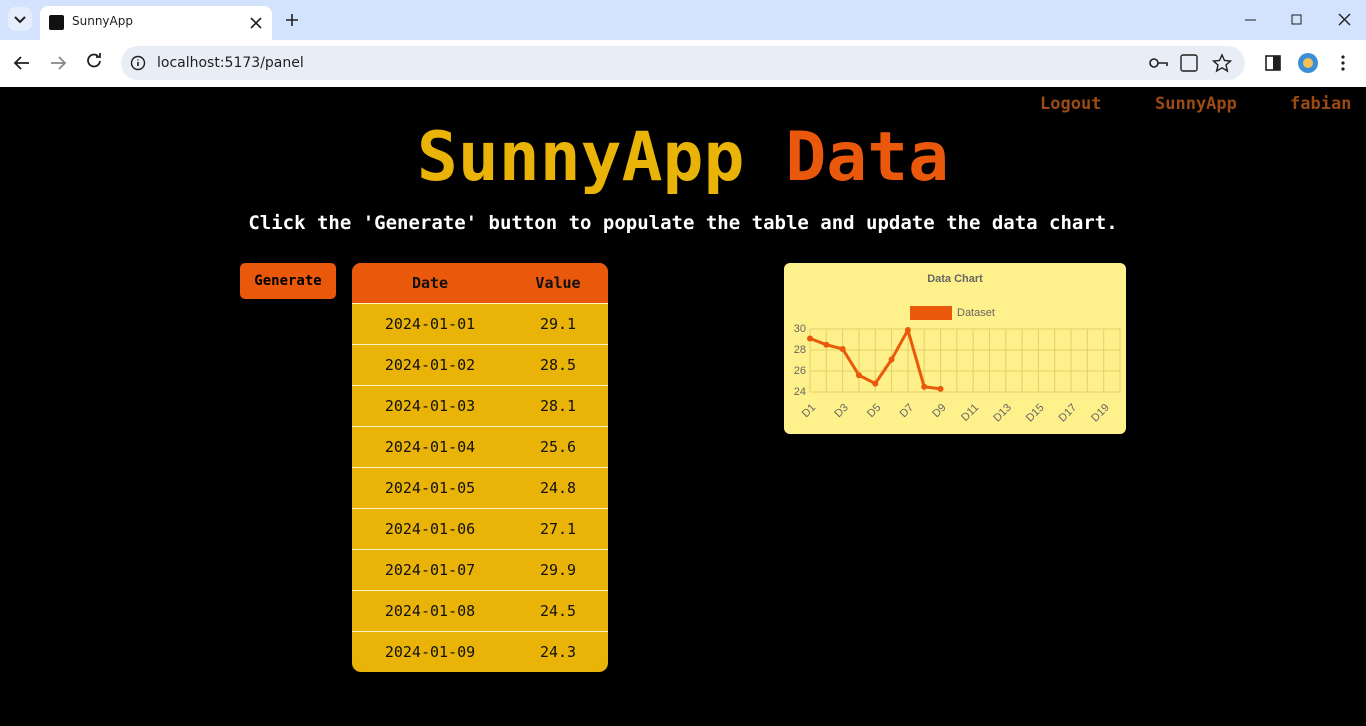 This screenshot has height=726, width=1366. I want to click on toolbar-icons, so click(1311, 63).